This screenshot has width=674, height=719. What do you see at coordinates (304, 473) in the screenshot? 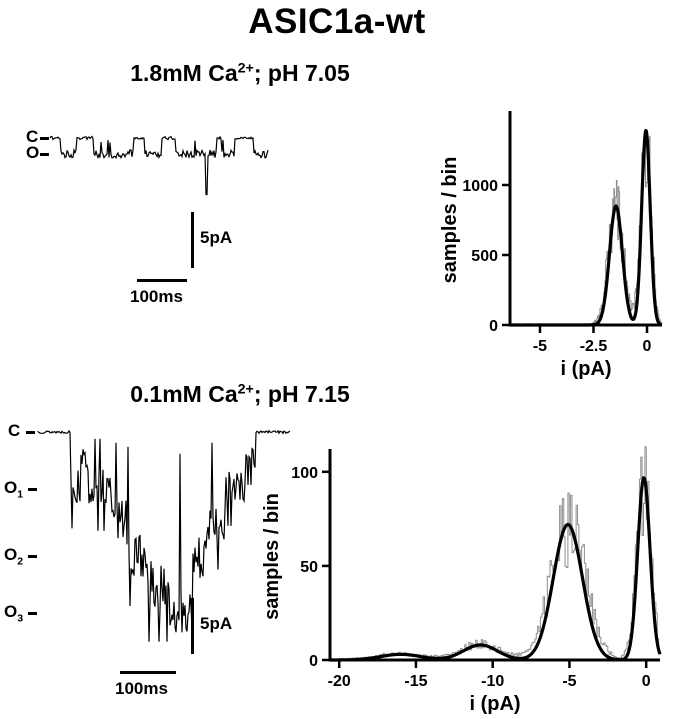
I see `axis-text: 100` at bounding box center [304, 473].